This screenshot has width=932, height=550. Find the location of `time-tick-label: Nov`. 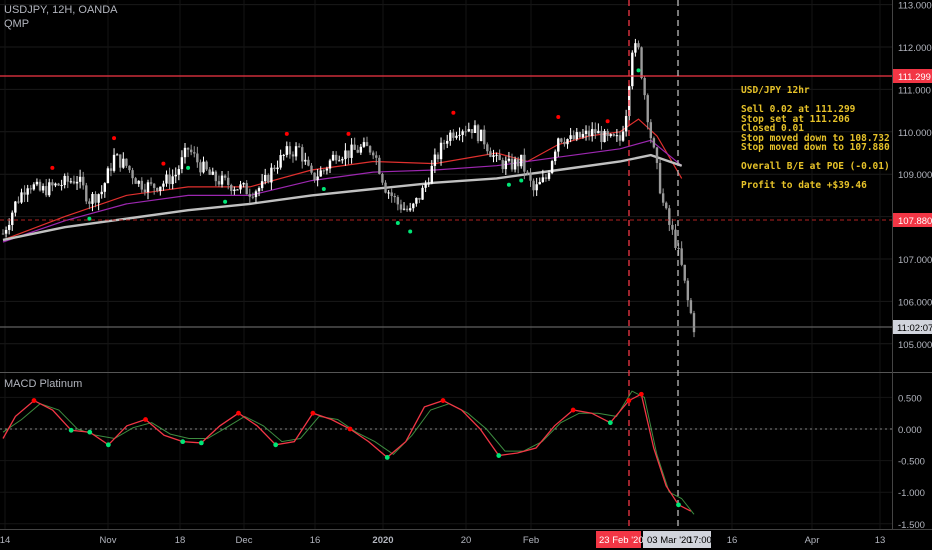

time-tick-label: Nov is located at coordinates (108, 540).